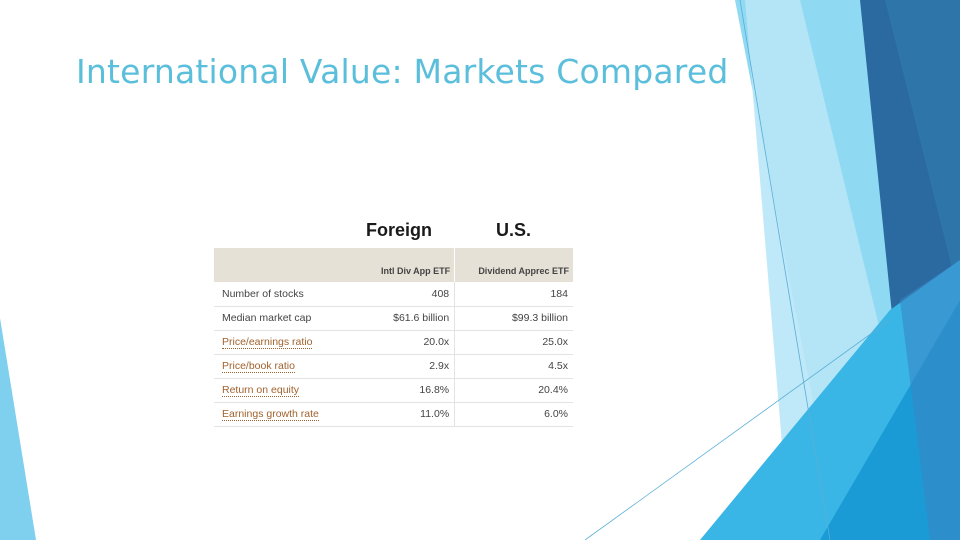  I want to click on table-header-row: Intl Div App ETF Dividend Apprec ETF, so click(393, 265).